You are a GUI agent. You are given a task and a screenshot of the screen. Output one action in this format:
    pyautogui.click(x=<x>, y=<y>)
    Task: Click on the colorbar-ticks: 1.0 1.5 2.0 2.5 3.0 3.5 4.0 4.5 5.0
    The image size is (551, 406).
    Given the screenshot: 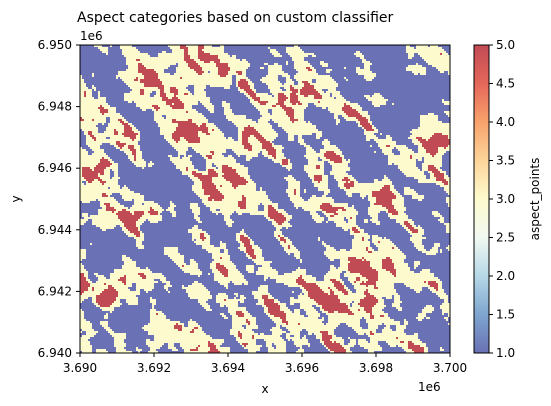 What is the action you would take?
    pyautogui.click(x=502, y=199)
    